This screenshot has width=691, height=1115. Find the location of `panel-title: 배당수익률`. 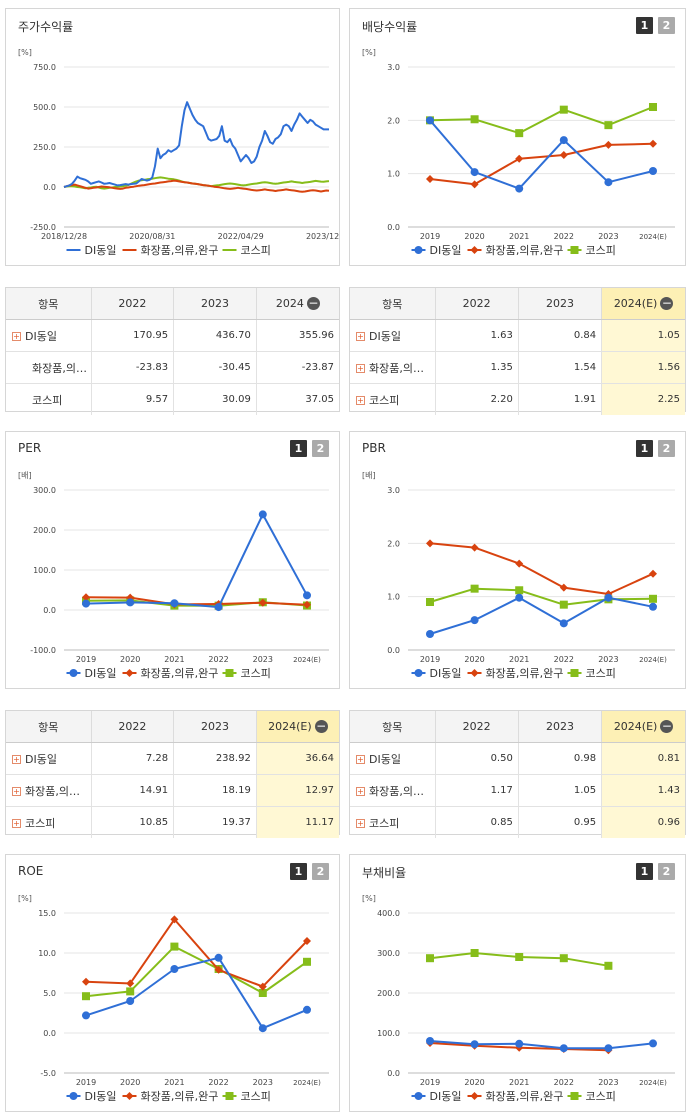

panel-title: 배당수익률 is located at coordinates (390, 27).